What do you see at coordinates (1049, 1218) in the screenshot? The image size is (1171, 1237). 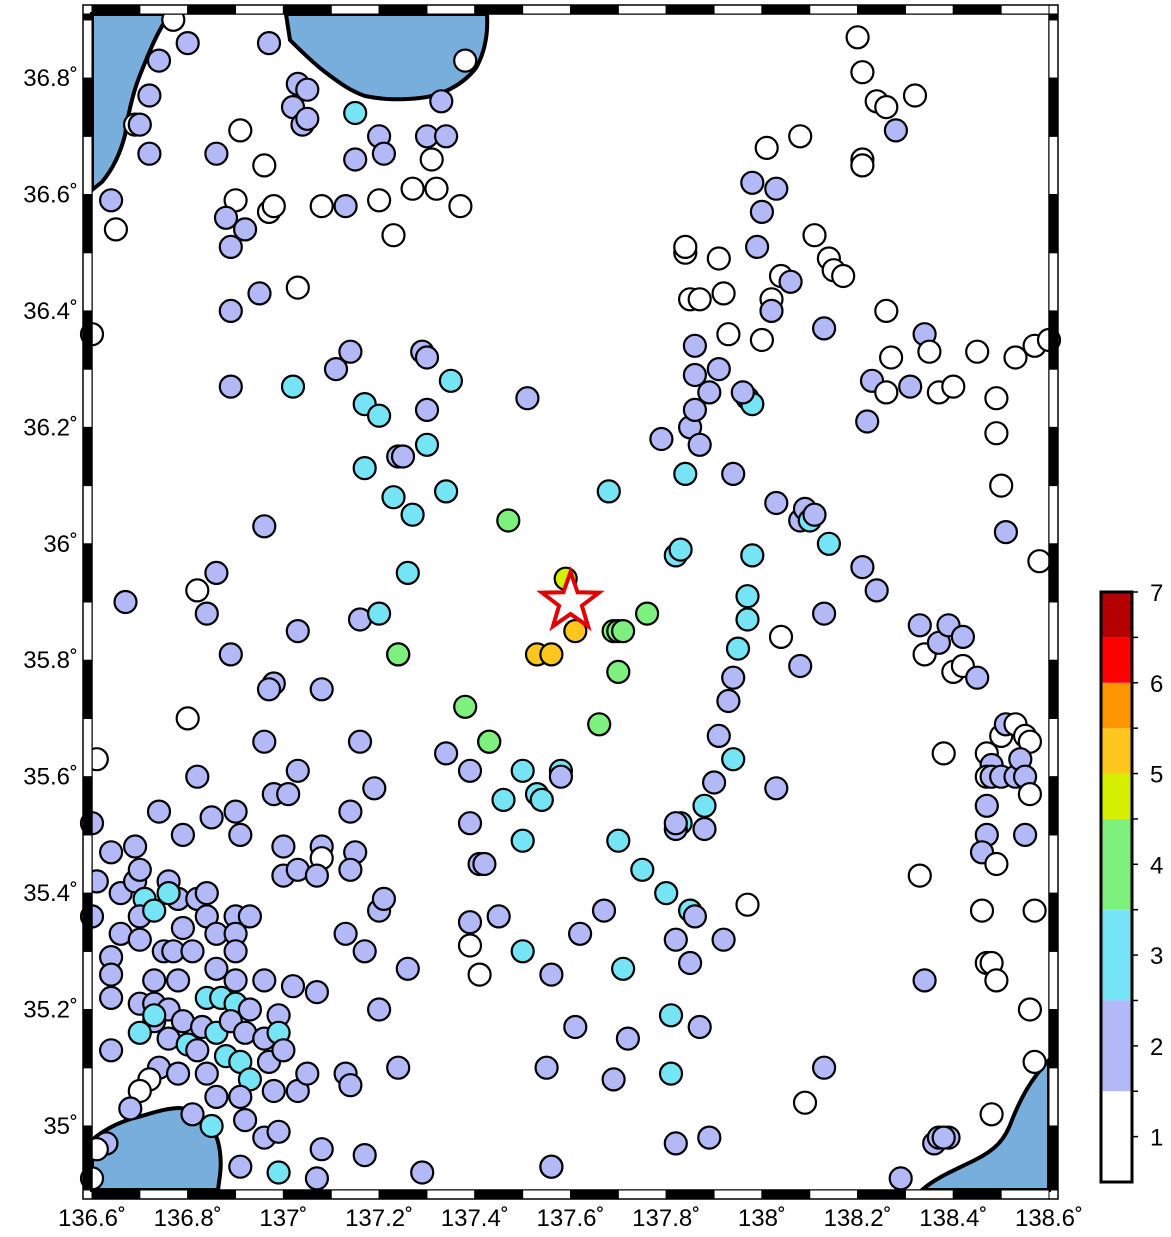 I see `x-tick-label: 138.6˚` at bounding box center [1049, 1218].